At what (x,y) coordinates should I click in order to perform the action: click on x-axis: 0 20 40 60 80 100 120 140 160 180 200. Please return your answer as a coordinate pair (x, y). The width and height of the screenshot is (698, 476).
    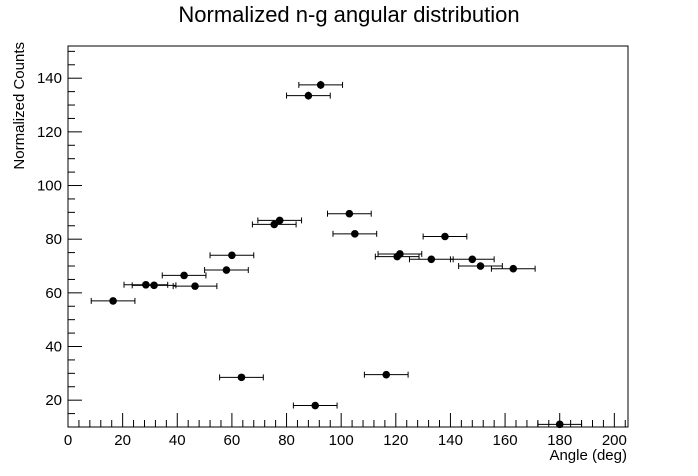
    Looking at the image, I should click on (345, 431).